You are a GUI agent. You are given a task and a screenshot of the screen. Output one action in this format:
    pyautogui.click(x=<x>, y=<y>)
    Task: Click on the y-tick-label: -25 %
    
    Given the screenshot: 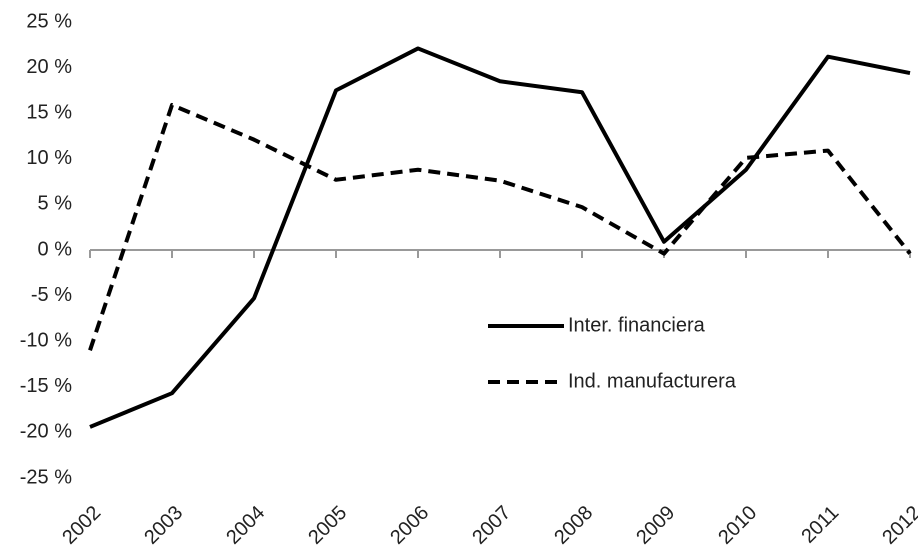 What is the action you would take?
    pyautogui.click(x=46, y=477)
    